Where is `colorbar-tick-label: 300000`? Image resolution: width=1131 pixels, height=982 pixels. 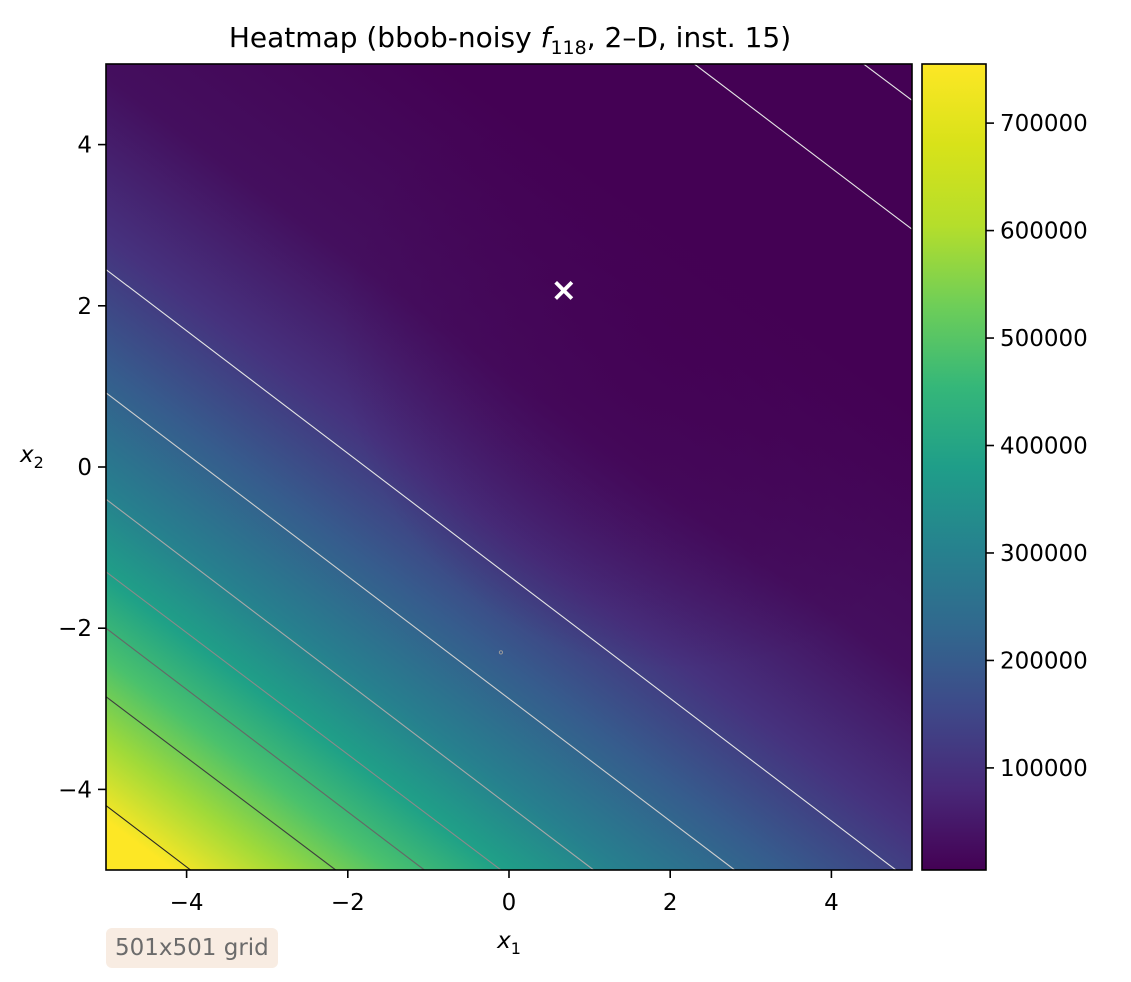
colorbar-tick-label: 300000 is located at coordinates (1044, 554).